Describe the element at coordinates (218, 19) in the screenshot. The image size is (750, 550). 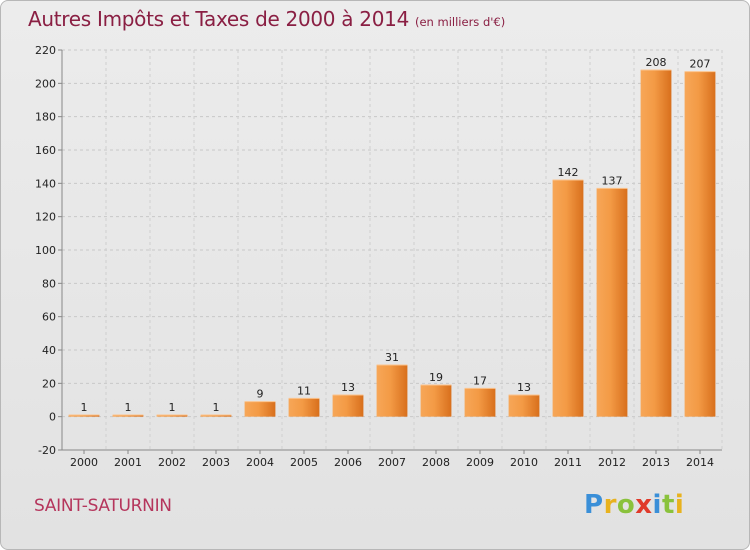
I see `chart-title-text: Autres Impôts et Taxes de 2000 à 2014` at that location.